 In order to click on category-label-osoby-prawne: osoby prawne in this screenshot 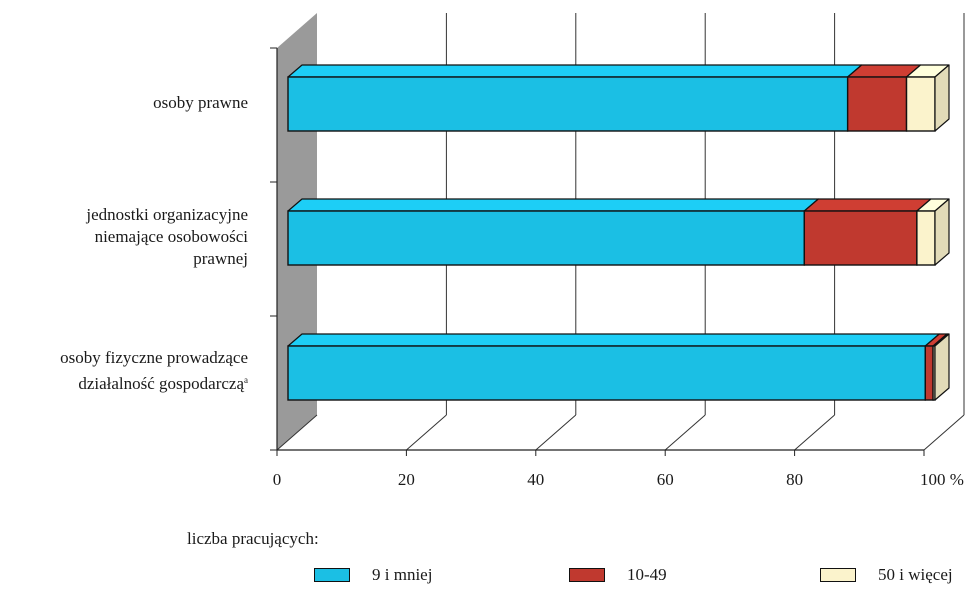, I will do `click(200, 102)`.